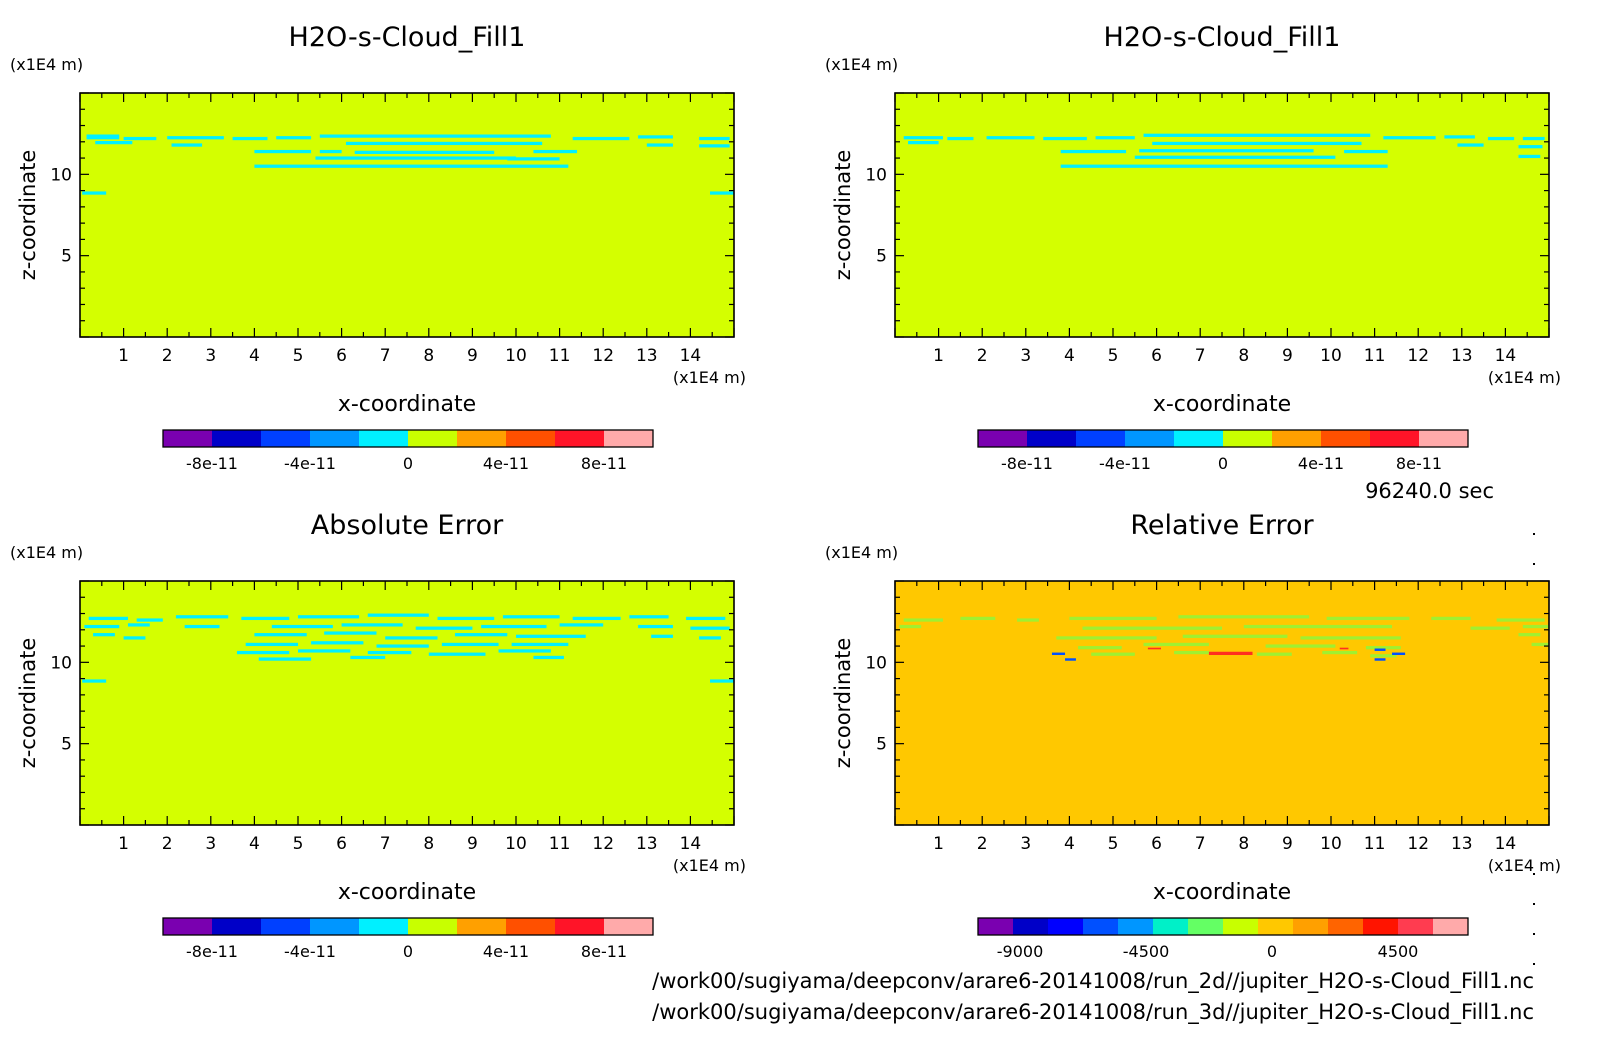  I want to click on y-axis-label: z-coordinate, so click(843, 215).